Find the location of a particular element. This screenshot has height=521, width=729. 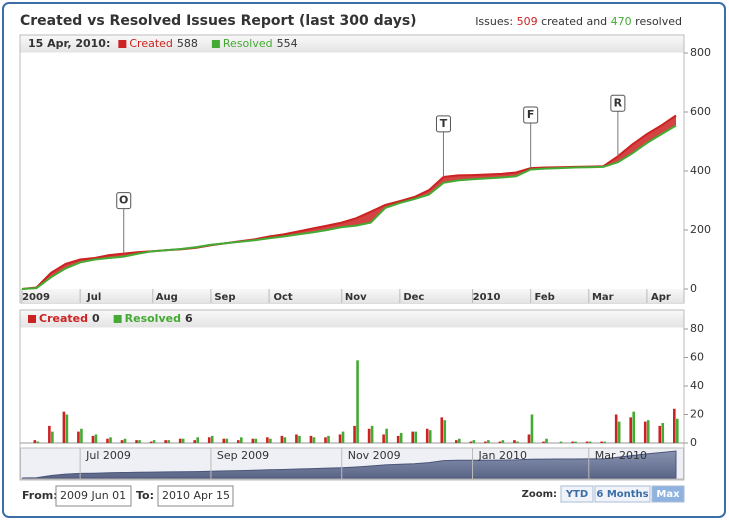

x-tick-label: Jul is located at coordinates (93, 297).